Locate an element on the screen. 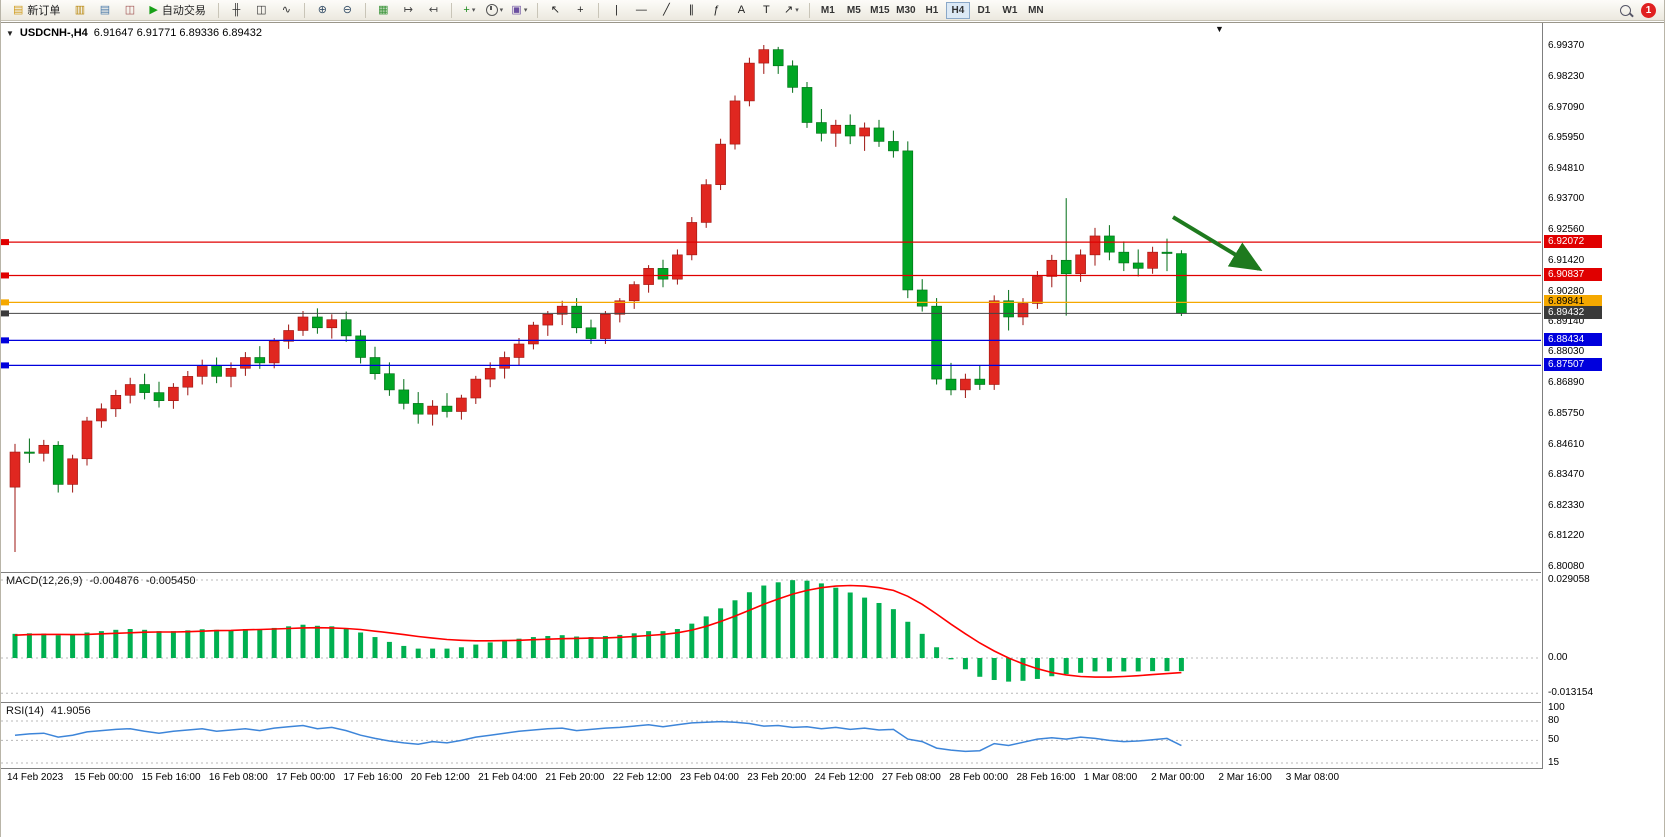  terminal-icon: ◫ is located at coordinates (129, 10).